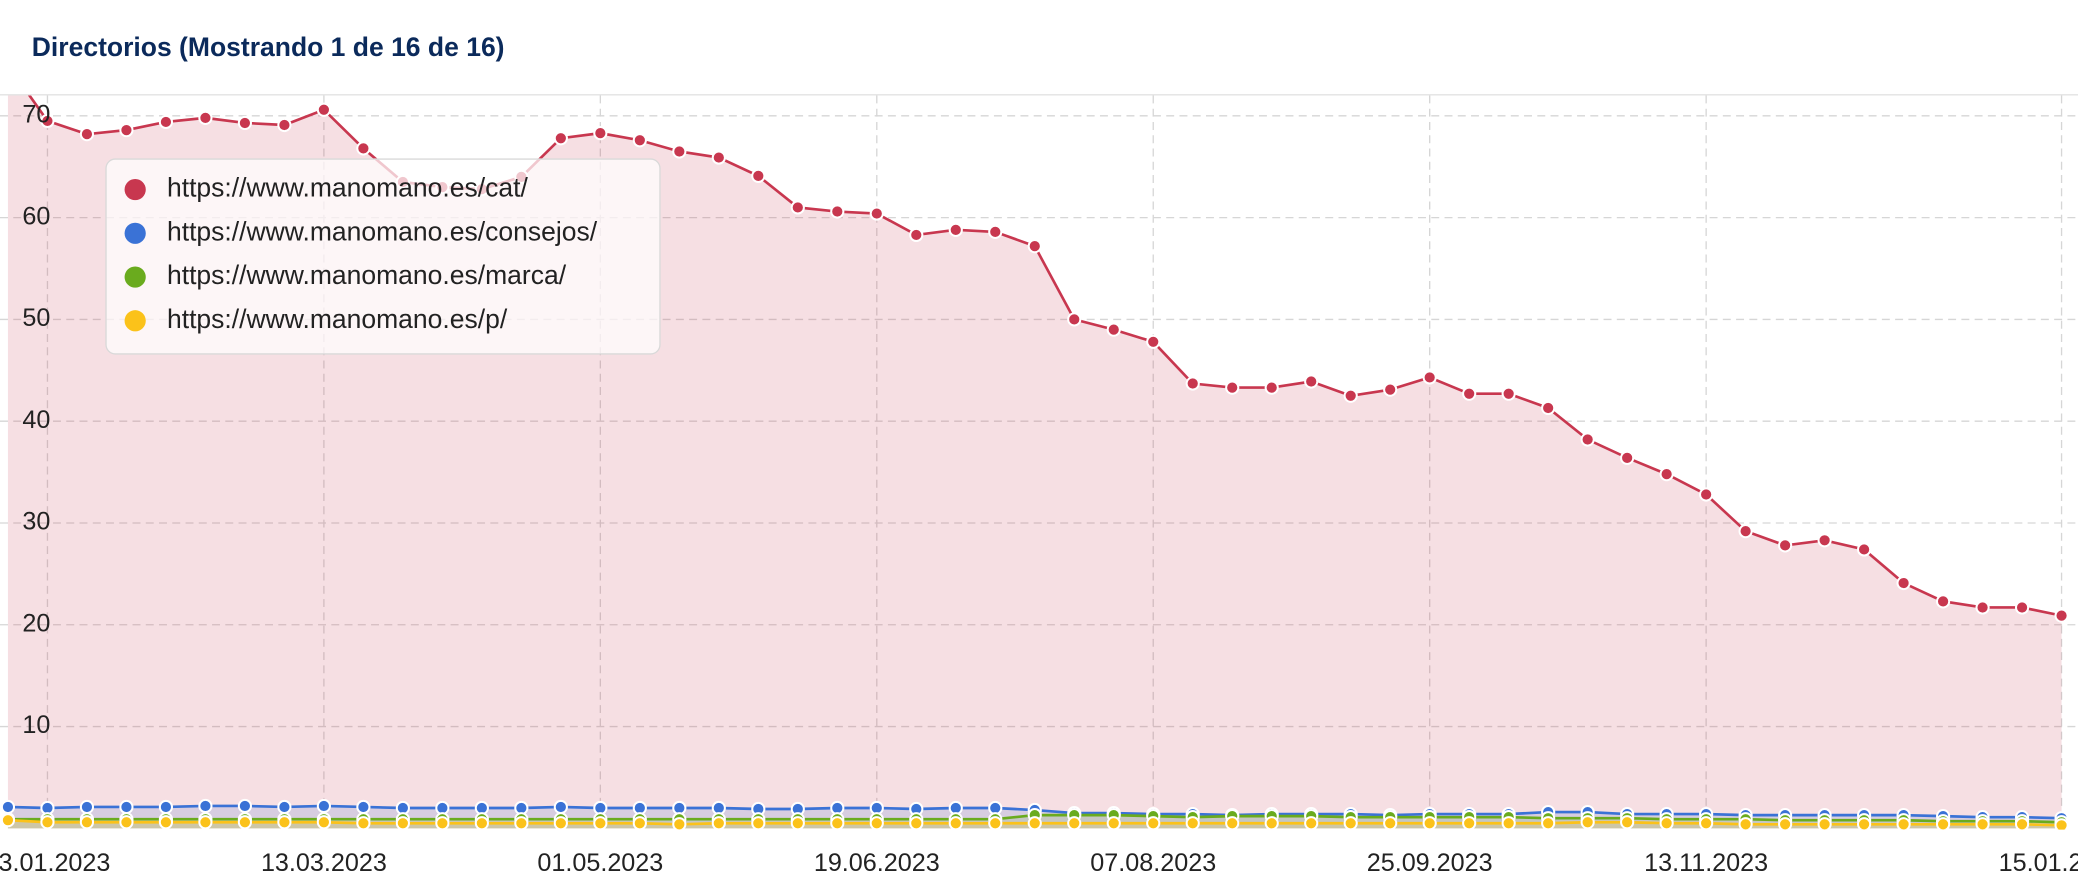 This screenshot has width=2078, height=896. Describe the element at coordinates (347, 188) in the screenshot. I see `legend-label: https://www.manomano.es/cat/` at that location.